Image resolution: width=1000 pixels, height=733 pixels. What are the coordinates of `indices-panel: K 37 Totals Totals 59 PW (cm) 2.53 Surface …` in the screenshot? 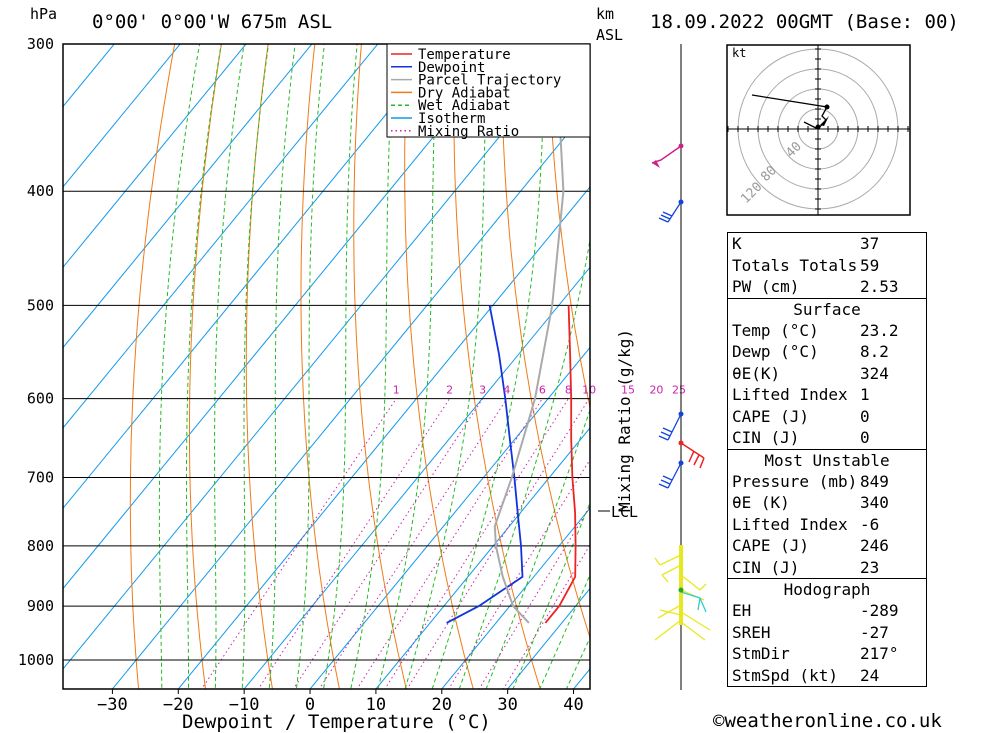 It's located at (827, 459).